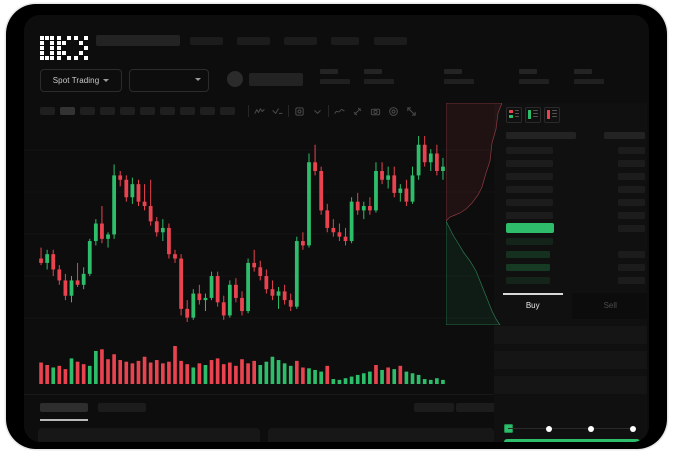 The width and height of the screenshot is (673, 453). Describe the element at coordinates (317, 111) in the screenshot. I see `settings-chevron-icon` at that location.